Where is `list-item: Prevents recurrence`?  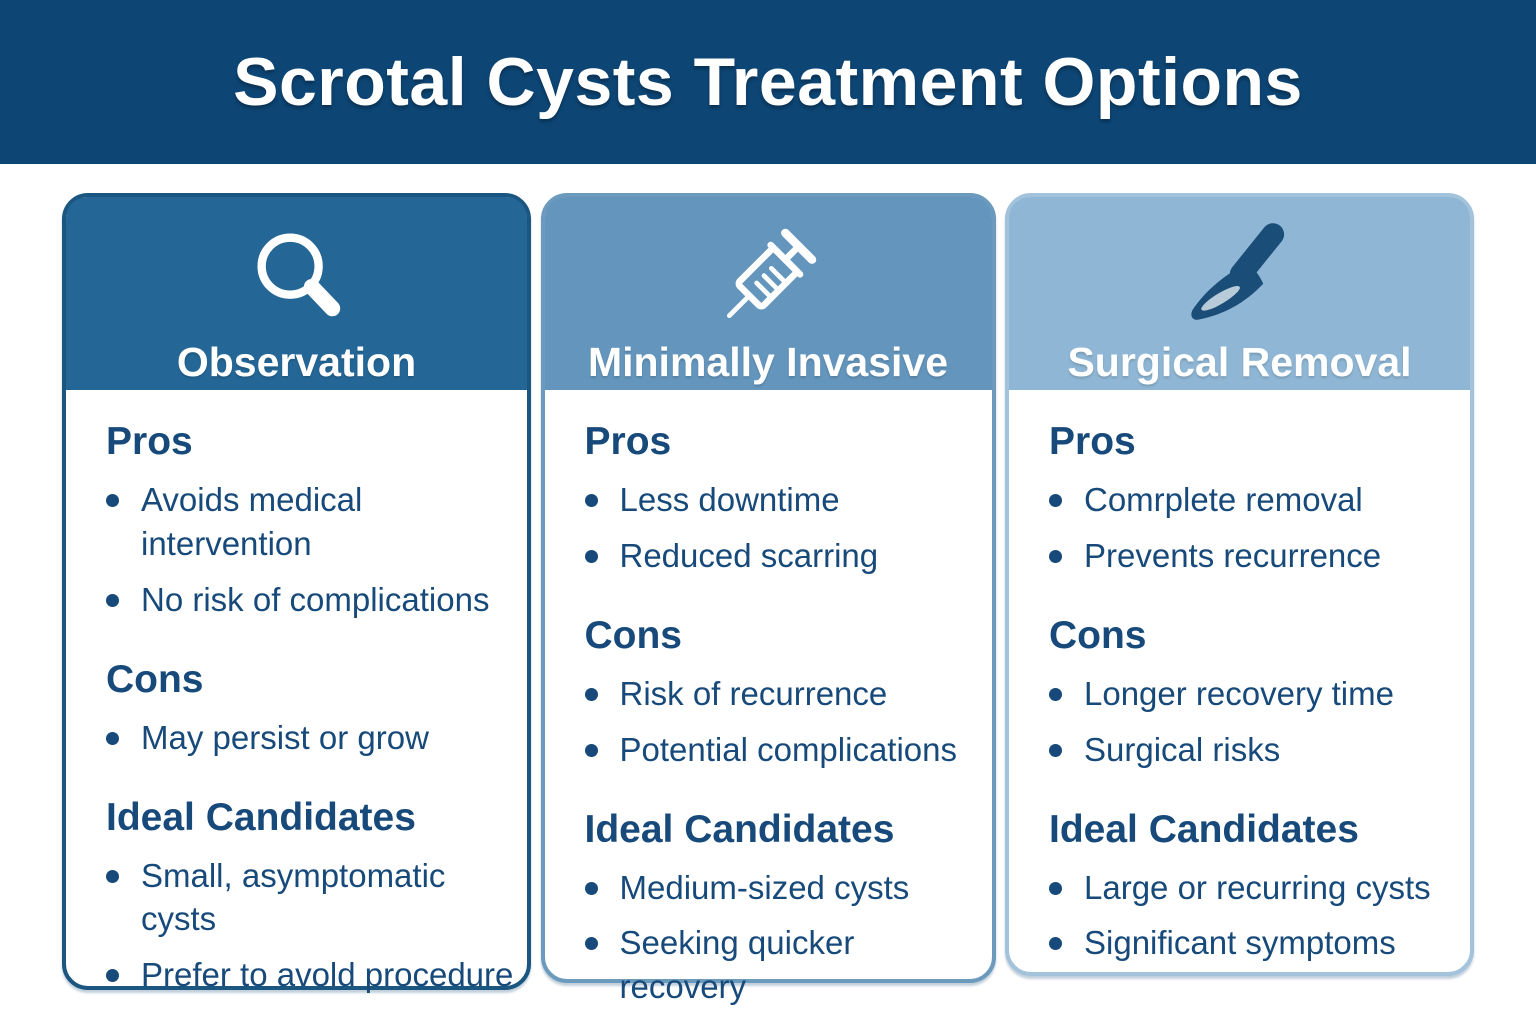
list-item: Prevents recurrence is located at coordinates (1259, 556).